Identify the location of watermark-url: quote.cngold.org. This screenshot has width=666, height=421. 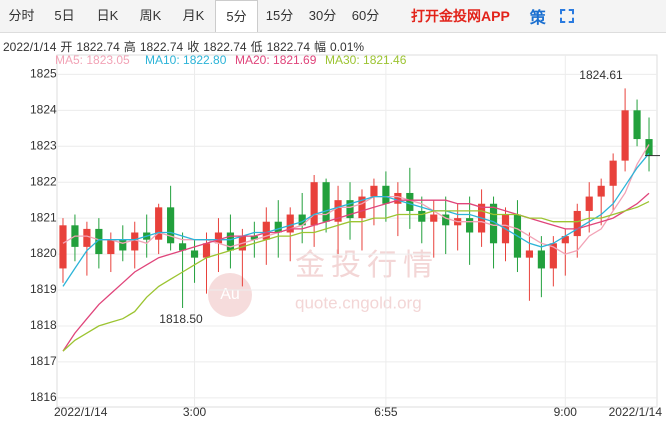
(358, 302).